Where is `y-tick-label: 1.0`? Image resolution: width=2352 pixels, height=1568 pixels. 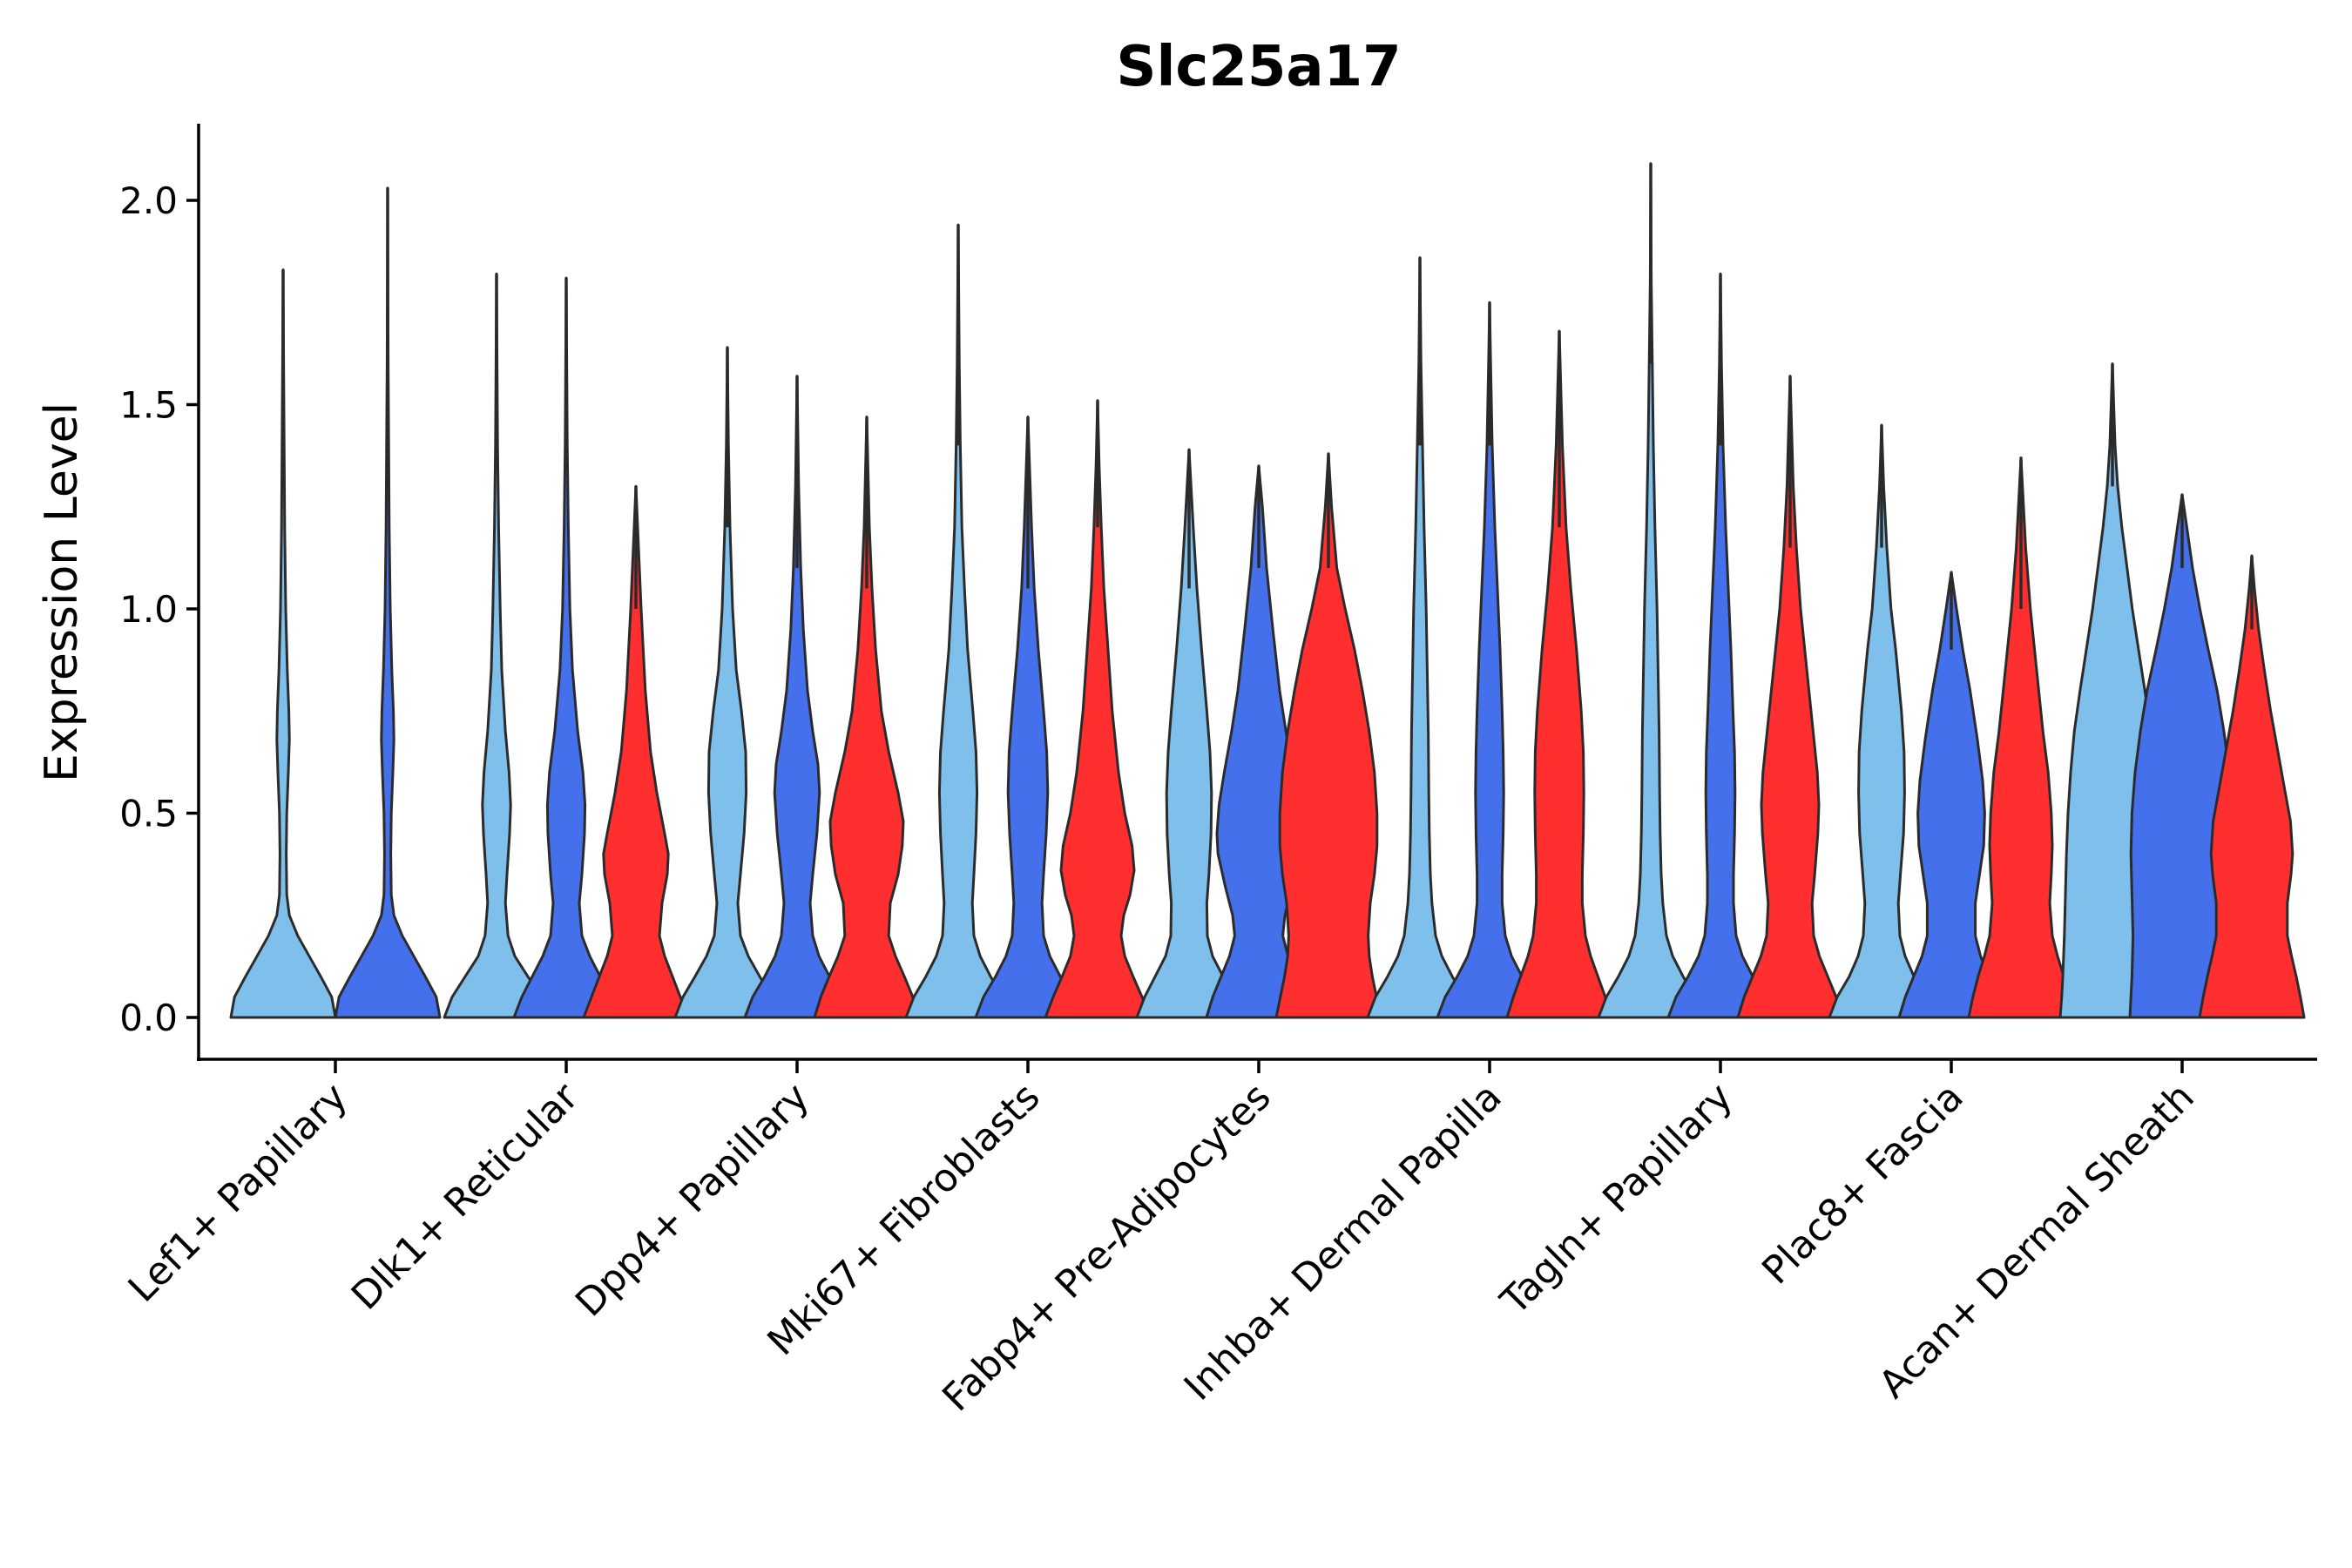 y-tick-label: 1.0 is located at coordinates (148, 609).